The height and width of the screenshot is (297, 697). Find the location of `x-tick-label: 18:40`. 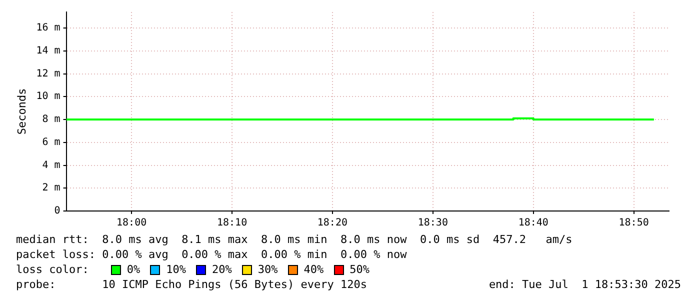

x-tick-label: 18:40 is located at coordinates (533, 223).